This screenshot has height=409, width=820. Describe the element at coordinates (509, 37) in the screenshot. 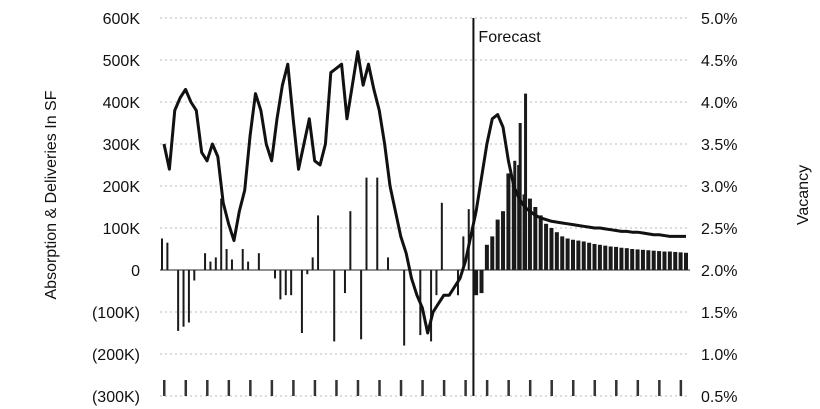

I see `forecast-annotation: Forecast` at that location.